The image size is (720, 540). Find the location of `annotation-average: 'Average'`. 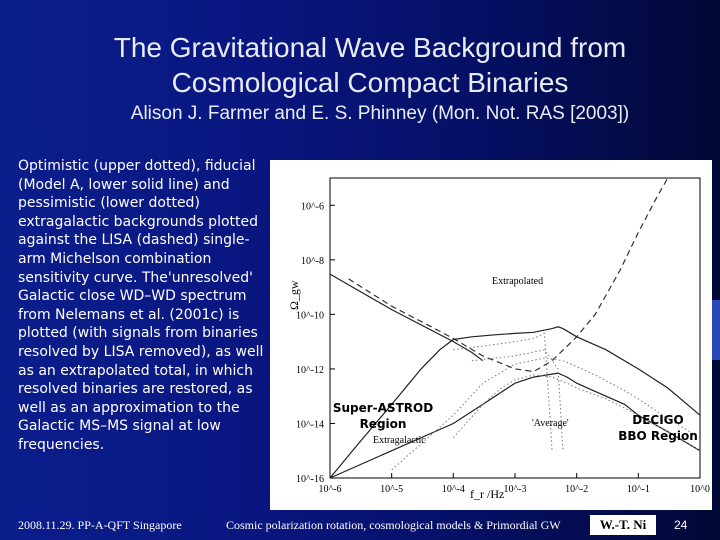

annotation-average: 'Average' is located at coordinates (550, 423).